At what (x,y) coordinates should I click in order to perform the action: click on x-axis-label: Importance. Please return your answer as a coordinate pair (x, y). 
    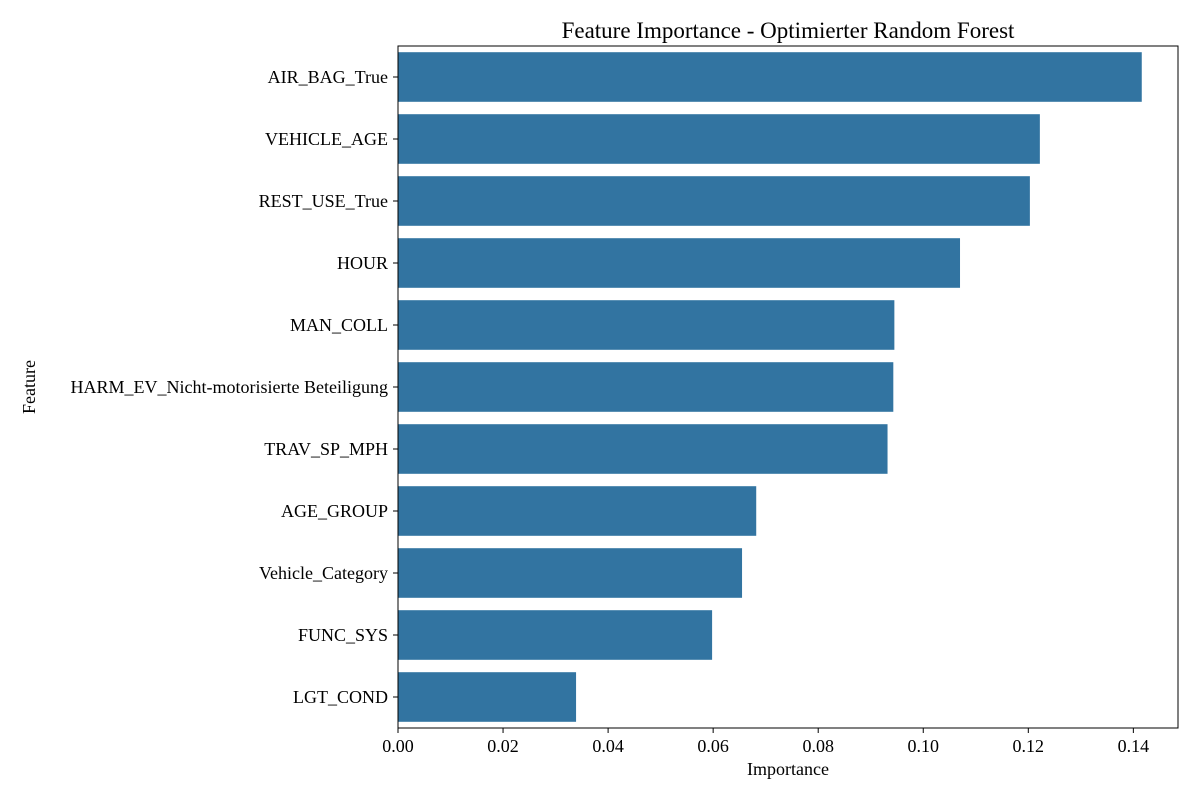
    Looking at the image, I should click on (788, 769).